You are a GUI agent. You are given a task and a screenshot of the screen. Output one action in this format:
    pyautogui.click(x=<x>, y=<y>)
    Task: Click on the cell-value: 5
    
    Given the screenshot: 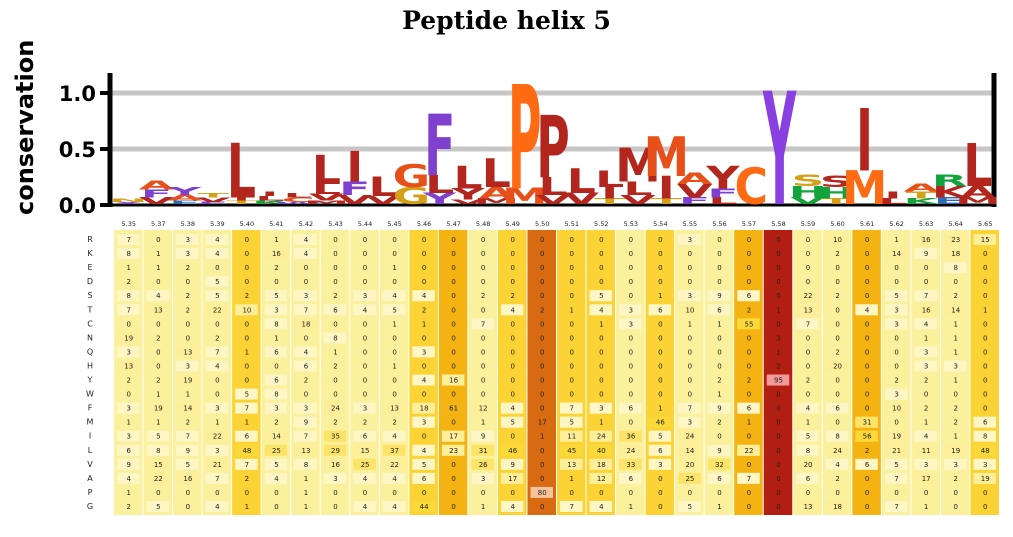 What is the action you would take?
    pyautogui.click(x=424, y=465)
    